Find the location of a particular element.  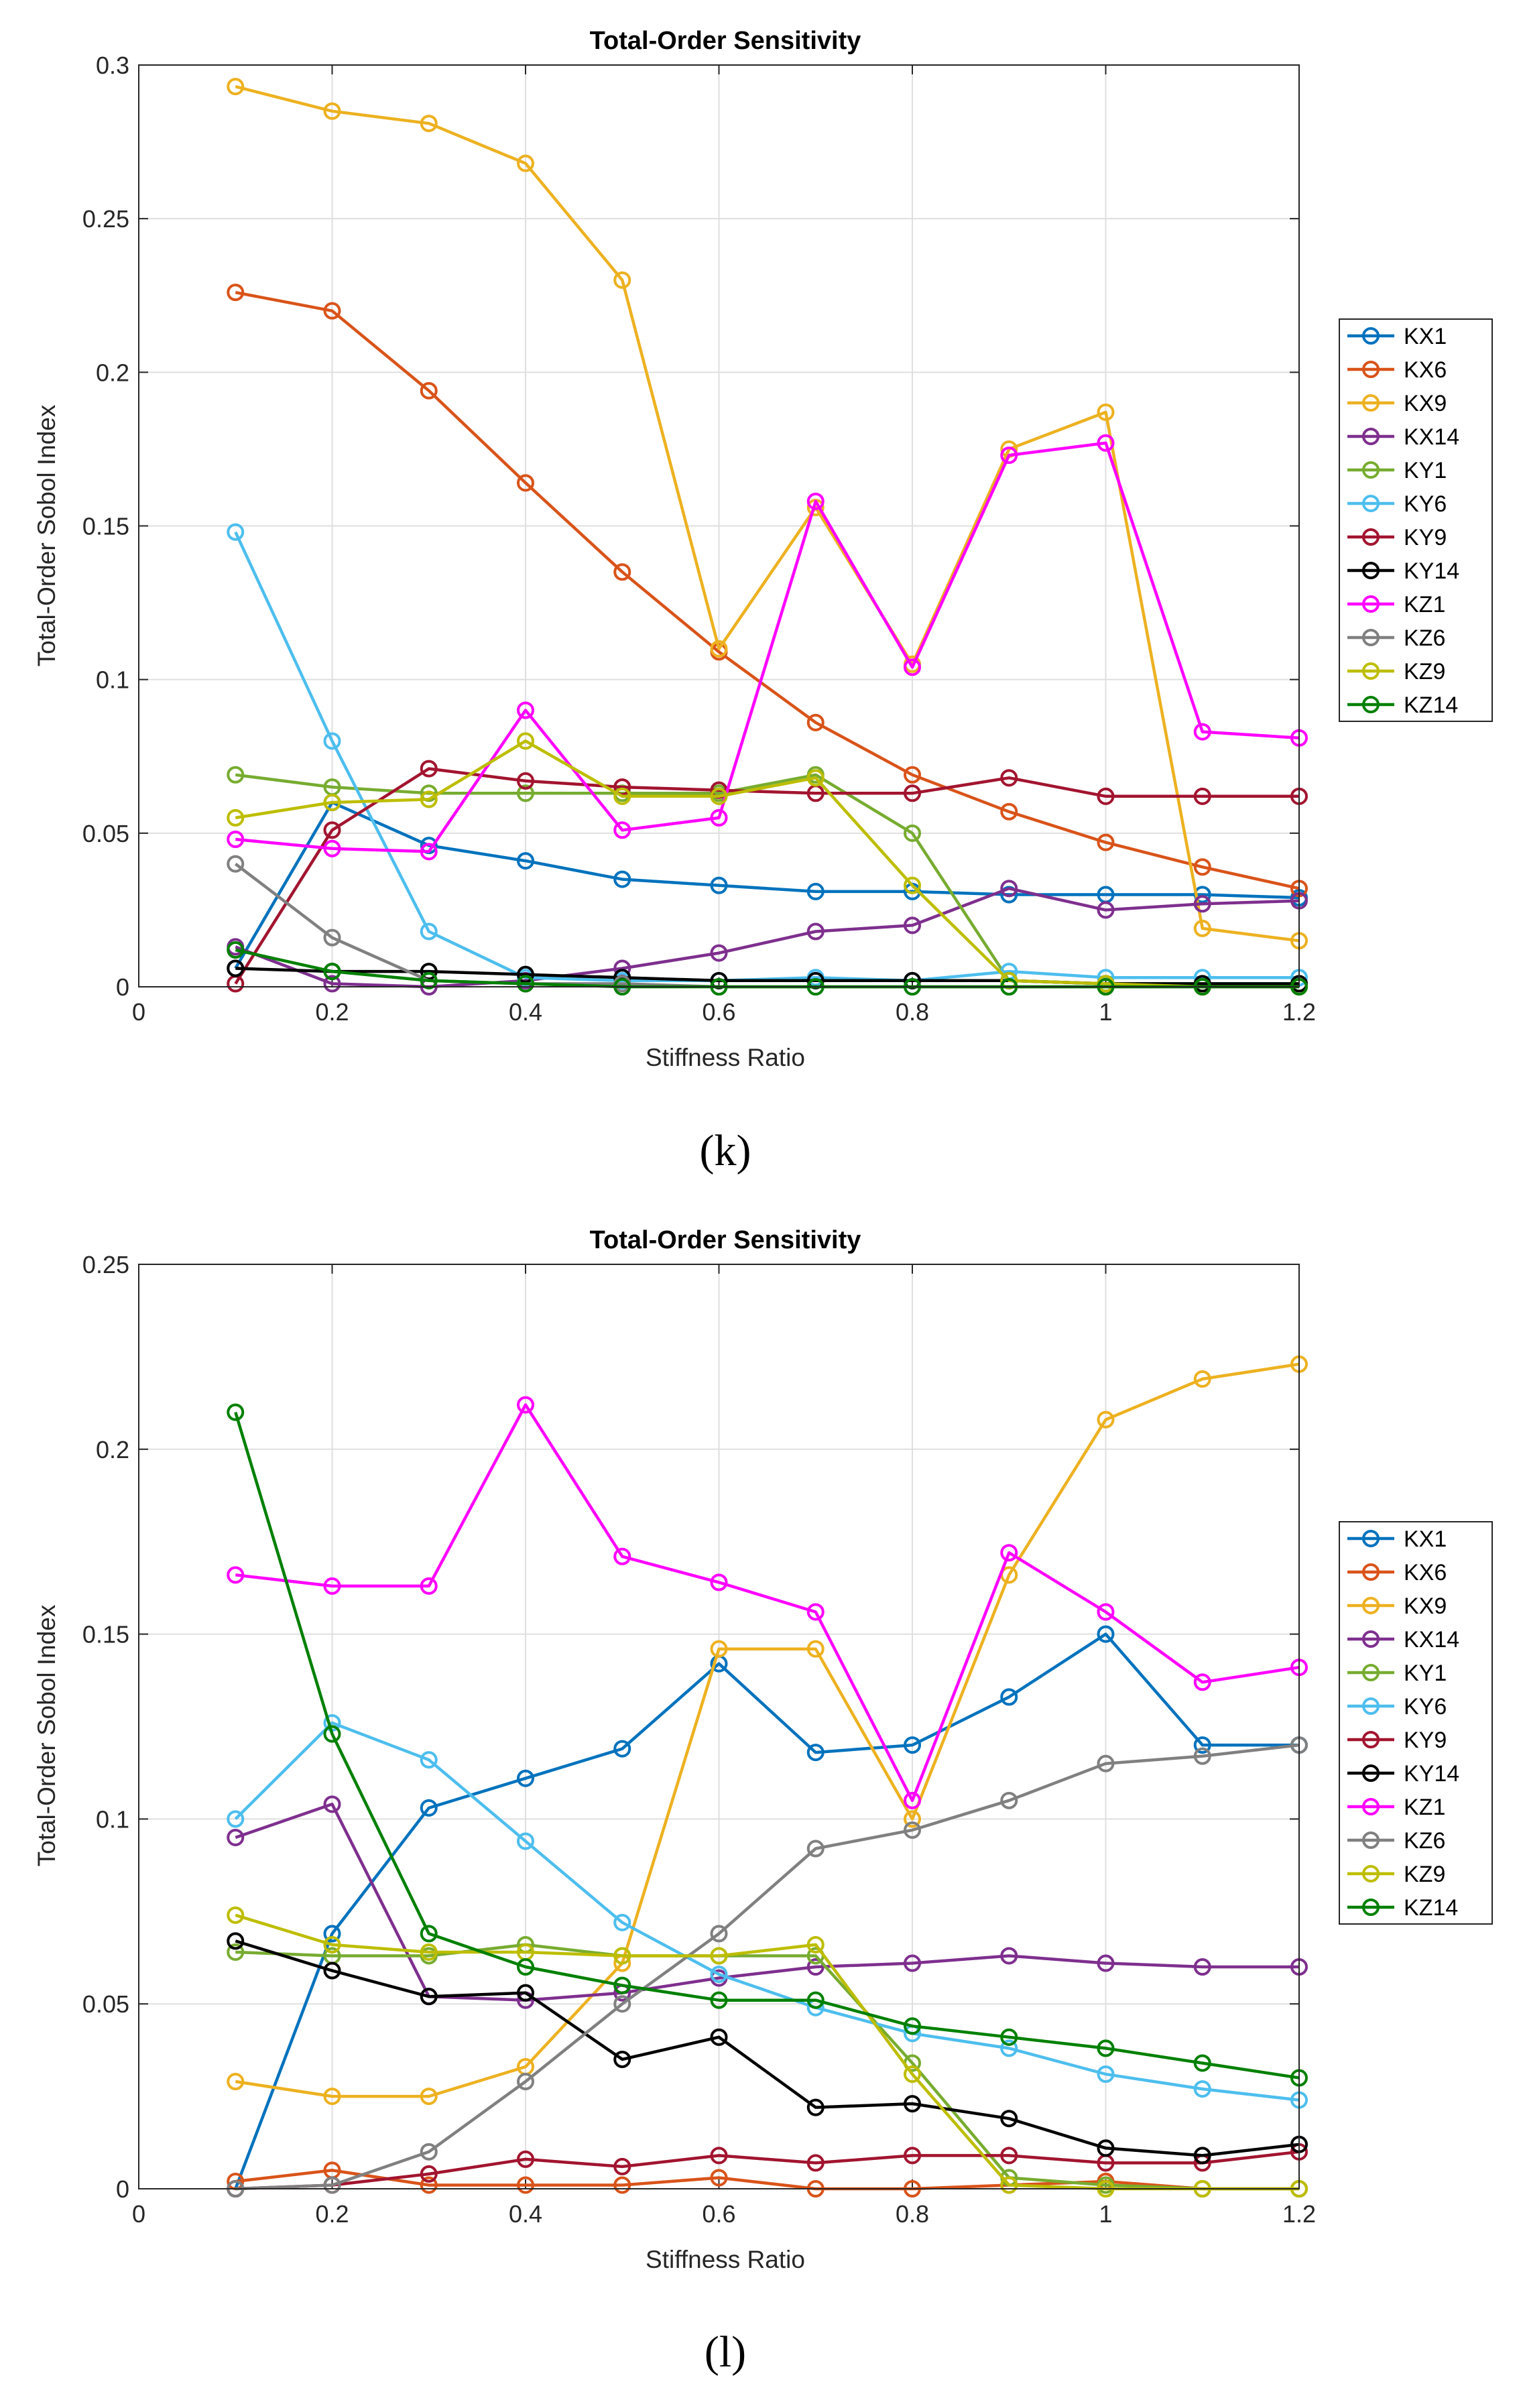

legend-item: KZ14 is located at coordinates (1402, 705).